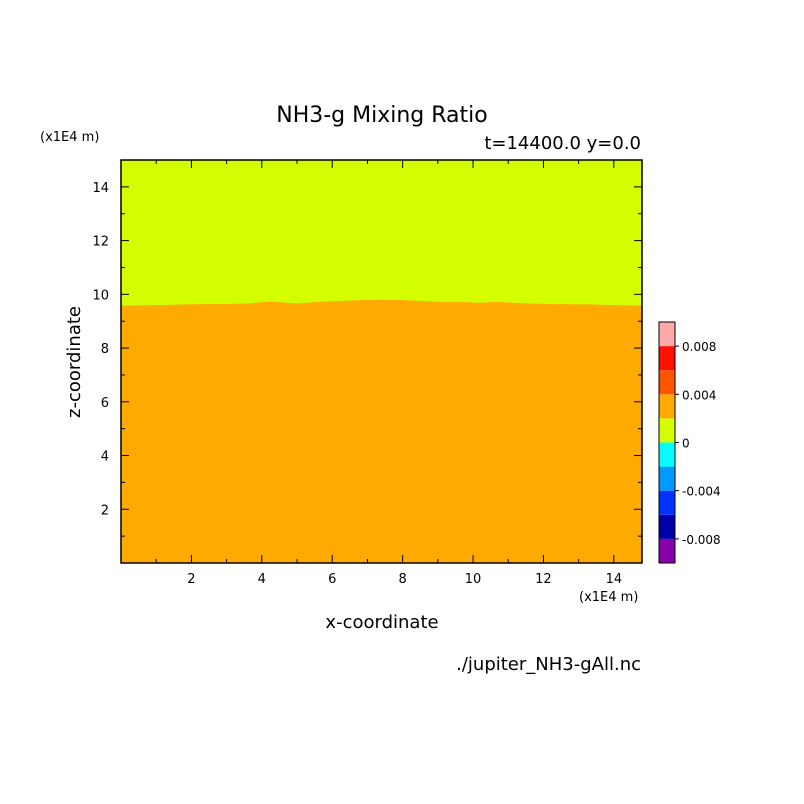  Describe the element at coordinates (614, 579) in the screenshot. I see `x-tick-label: 14` at that location.